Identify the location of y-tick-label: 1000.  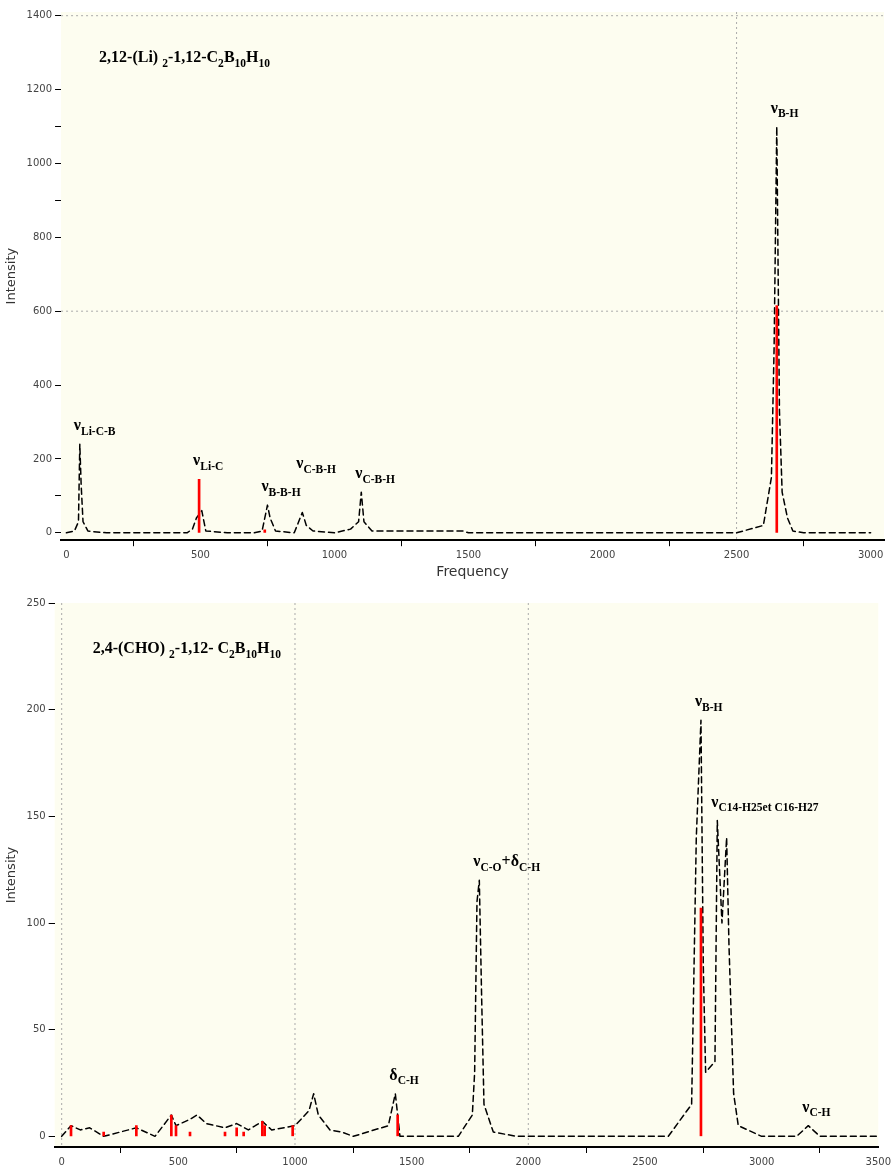
(39, 163).